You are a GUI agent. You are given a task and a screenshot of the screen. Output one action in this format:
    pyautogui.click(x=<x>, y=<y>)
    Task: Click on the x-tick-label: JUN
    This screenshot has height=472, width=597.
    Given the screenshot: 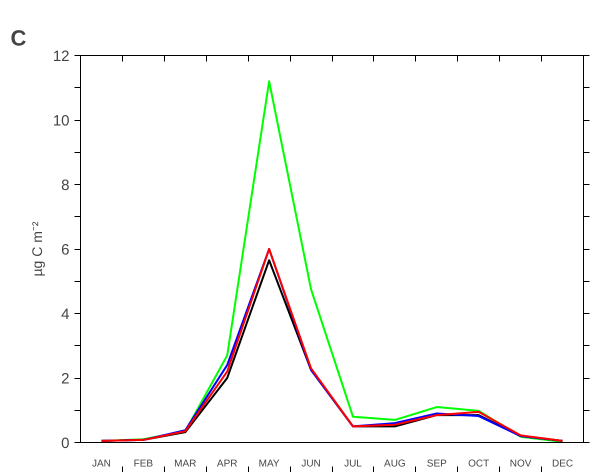 What is the action you would take?
    pyautogui.click(x=311, y=464)
    